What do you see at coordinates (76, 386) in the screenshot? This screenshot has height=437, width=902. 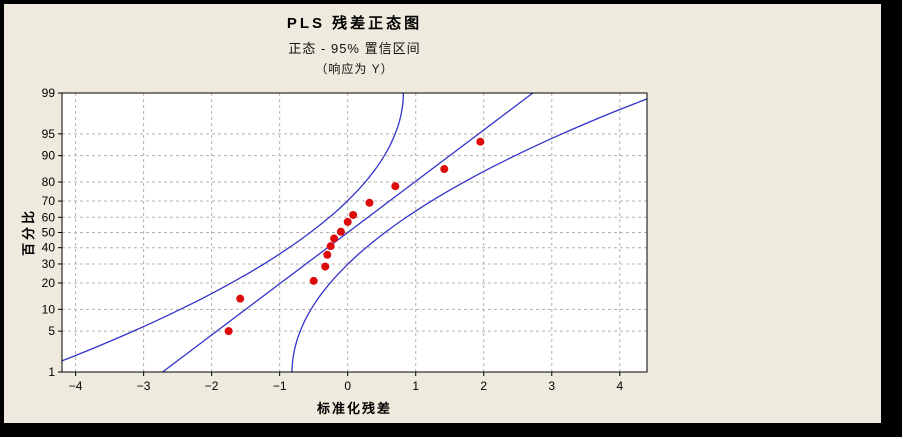 I see `x-tick-label: −4` at bounding box center [76, 386].